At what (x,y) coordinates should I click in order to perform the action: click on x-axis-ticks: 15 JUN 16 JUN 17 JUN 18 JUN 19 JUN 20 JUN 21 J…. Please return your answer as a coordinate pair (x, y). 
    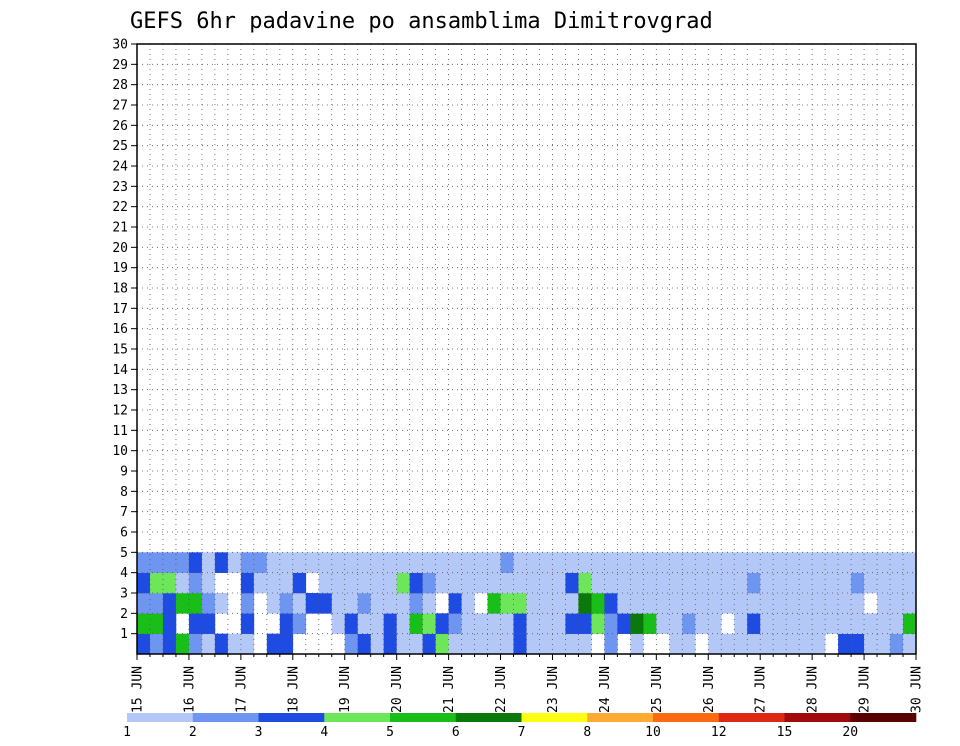
    Looking at the image, I should click on (528, 683).